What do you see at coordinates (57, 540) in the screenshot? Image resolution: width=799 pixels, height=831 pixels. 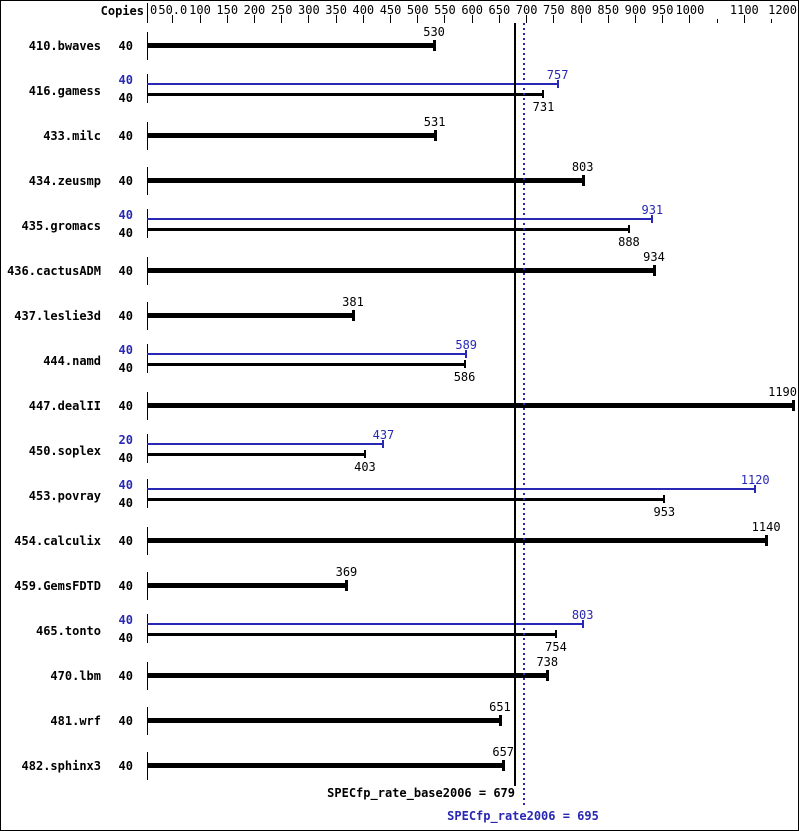 I see `benchmark-name: 454.calculix` at bounding box center [57, 540].